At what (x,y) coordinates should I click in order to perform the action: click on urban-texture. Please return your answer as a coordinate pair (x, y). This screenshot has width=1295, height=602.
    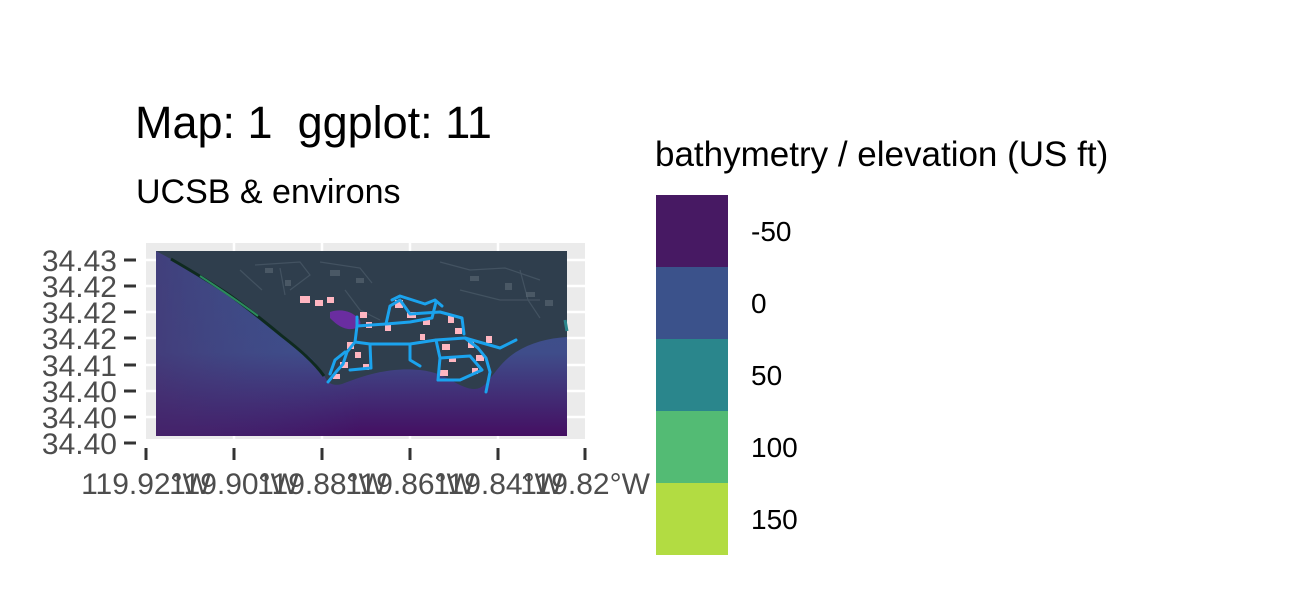
    Looking at the image, I should click on (390, 291).